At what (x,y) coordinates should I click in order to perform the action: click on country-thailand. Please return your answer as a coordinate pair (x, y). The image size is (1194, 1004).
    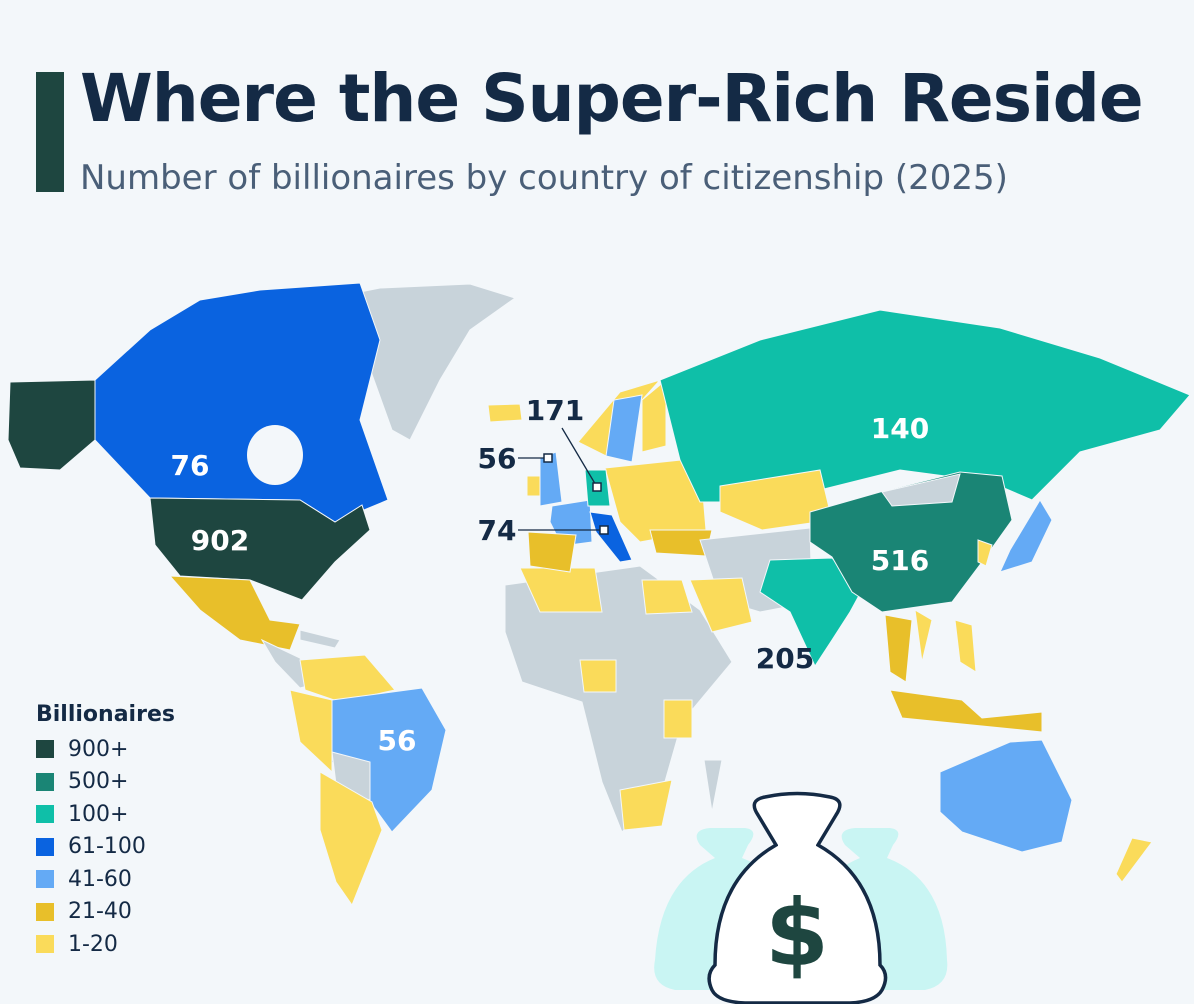
    Looking at the image, I should click on (898, 648).